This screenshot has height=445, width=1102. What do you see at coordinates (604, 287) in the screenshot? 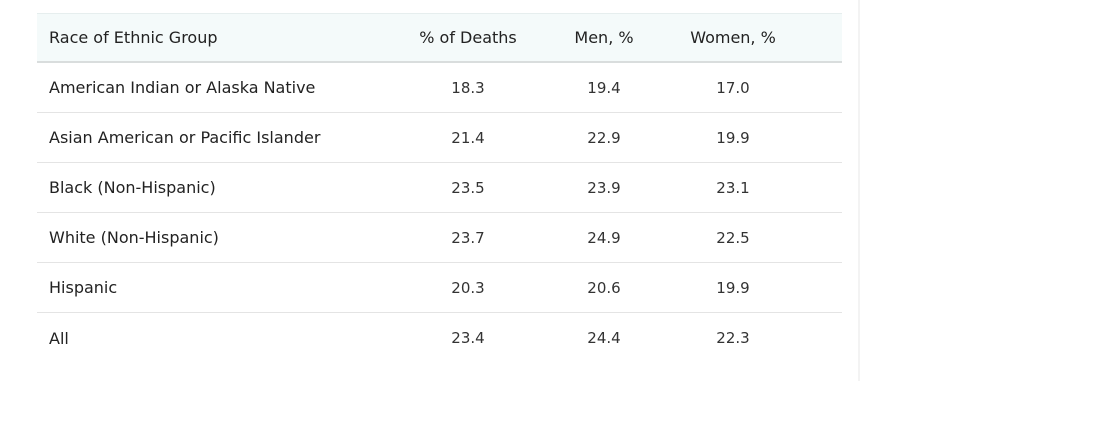
I see `row-men-value: 20.6` at bounding box center [604, 287].